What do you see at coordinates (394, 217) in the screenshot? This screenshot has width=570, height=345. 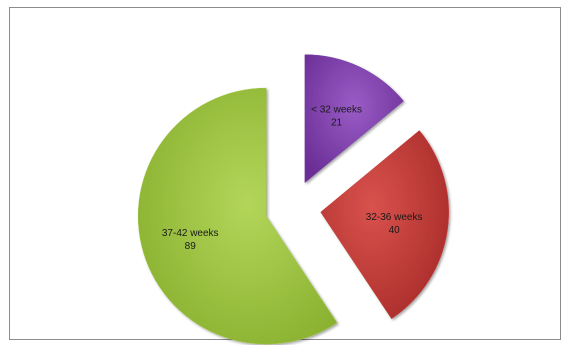 I see `slice-category-label-2: 32-36 weeks` at bounding box center [394, 217].